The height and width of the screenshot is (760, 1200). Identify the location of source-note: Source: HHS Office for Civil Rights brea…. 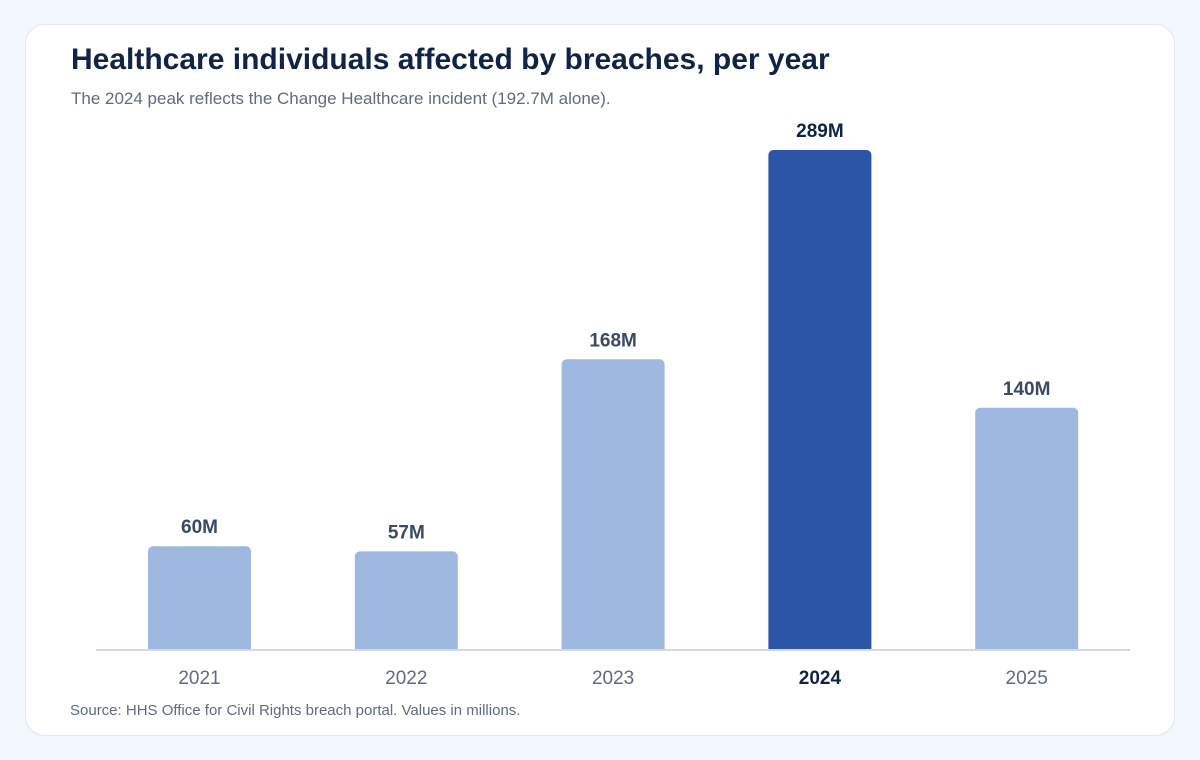
(295, 710).